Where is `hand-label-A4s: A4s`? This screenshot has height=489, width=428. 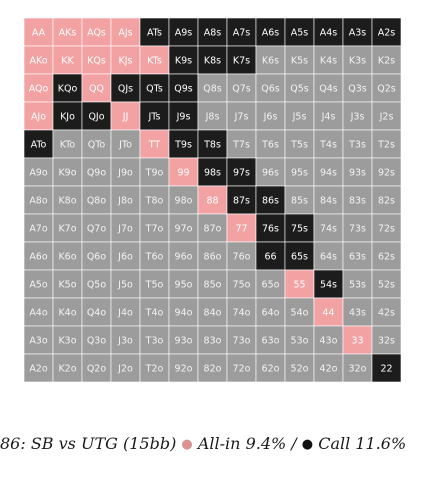
hand-label-A4s: A4s is located at coordinates (329, 33).